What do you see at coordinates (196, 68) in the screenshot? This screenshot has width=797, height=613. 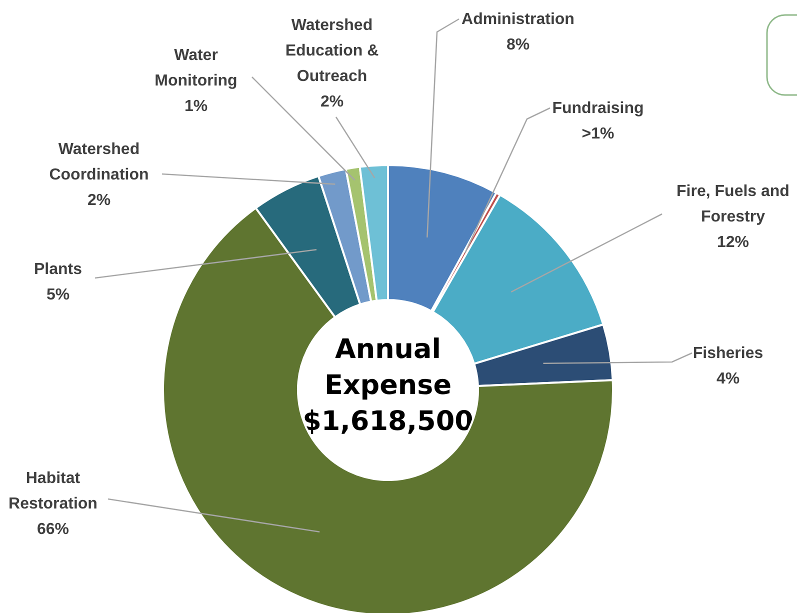 I see `slice-label: Water Monitoring` at bounding box center [196, 68].